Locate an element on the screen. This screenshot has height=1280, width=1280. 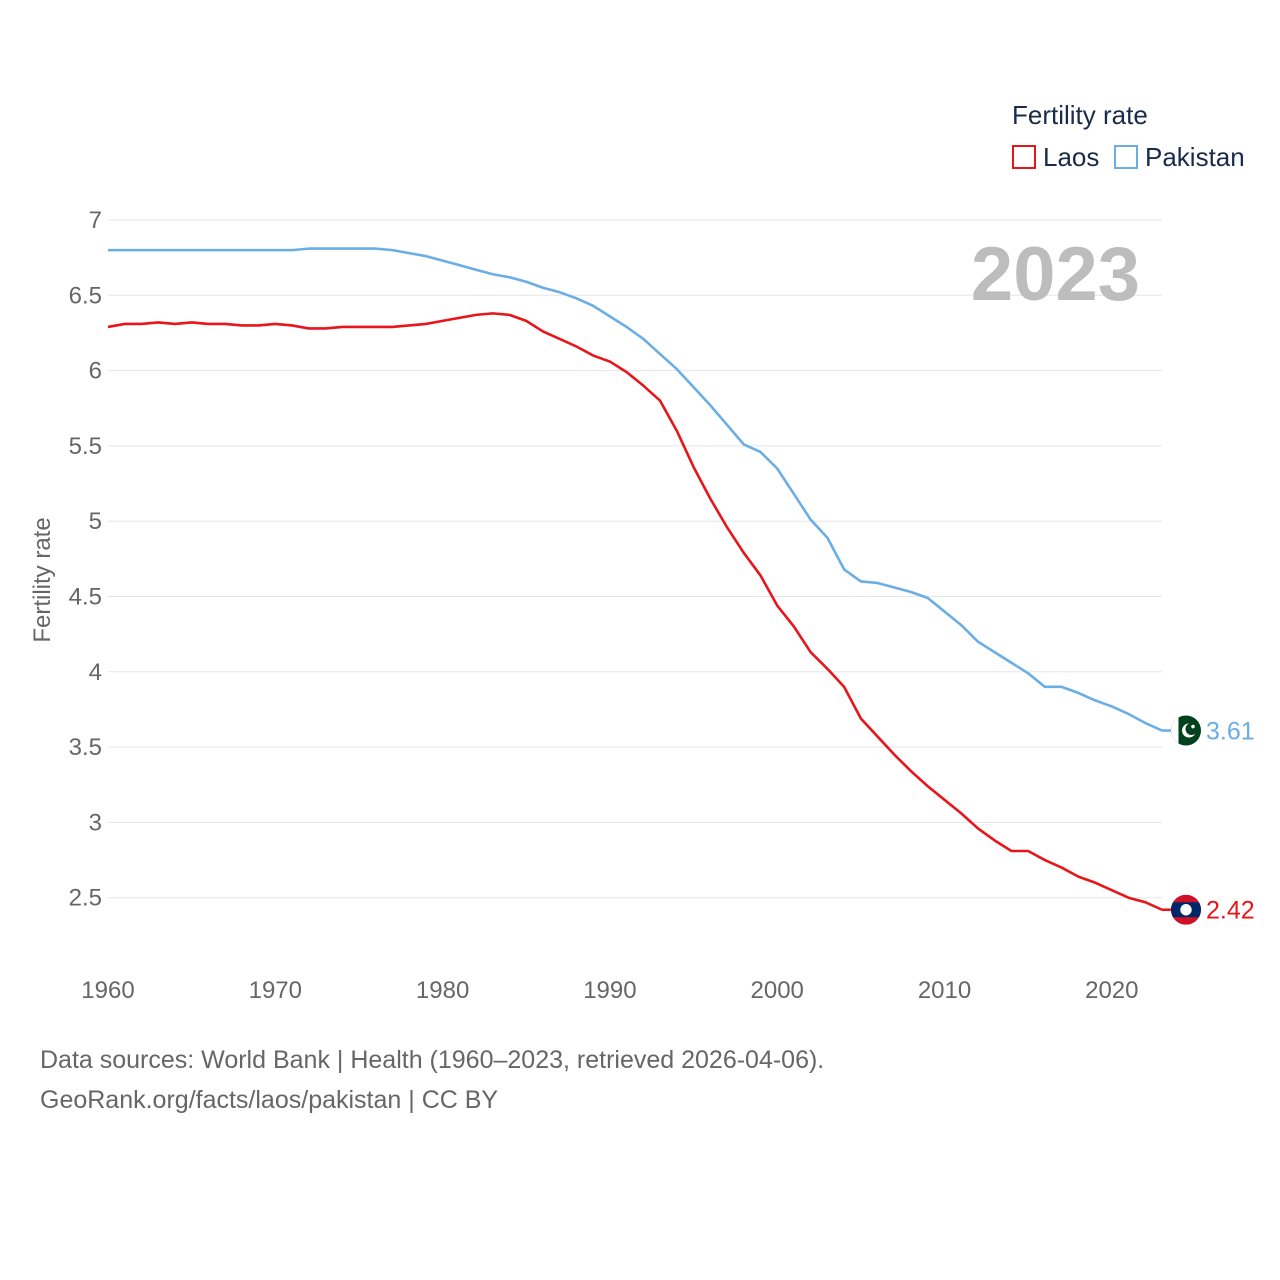
x-tick-label: 2010 is located at coordinates (944, 990).